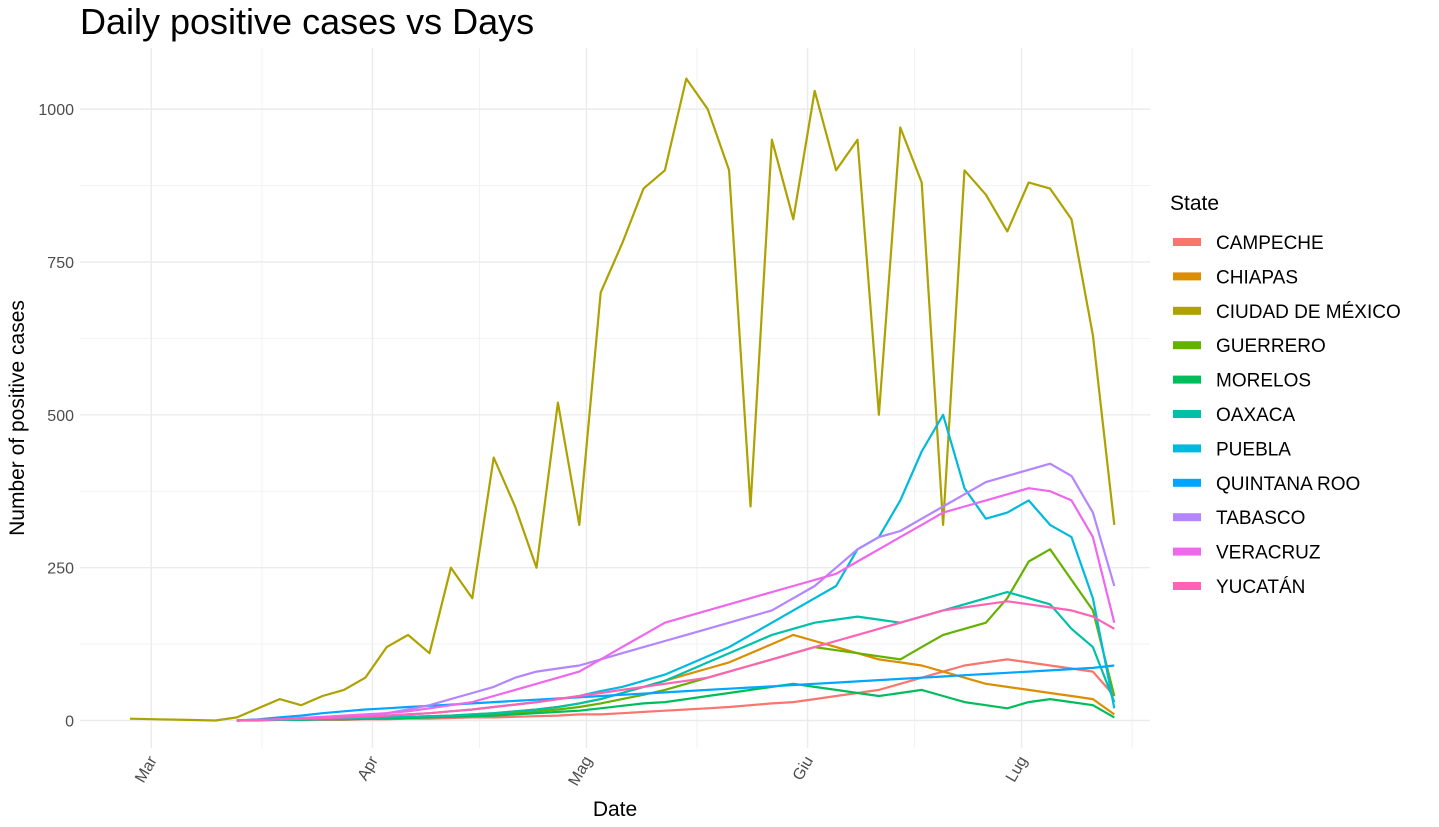  What do you see at coordinates (1253, 449) in the screenshot?
I see `legend-label: PUEBLA` at bounding box center [1253, 449].